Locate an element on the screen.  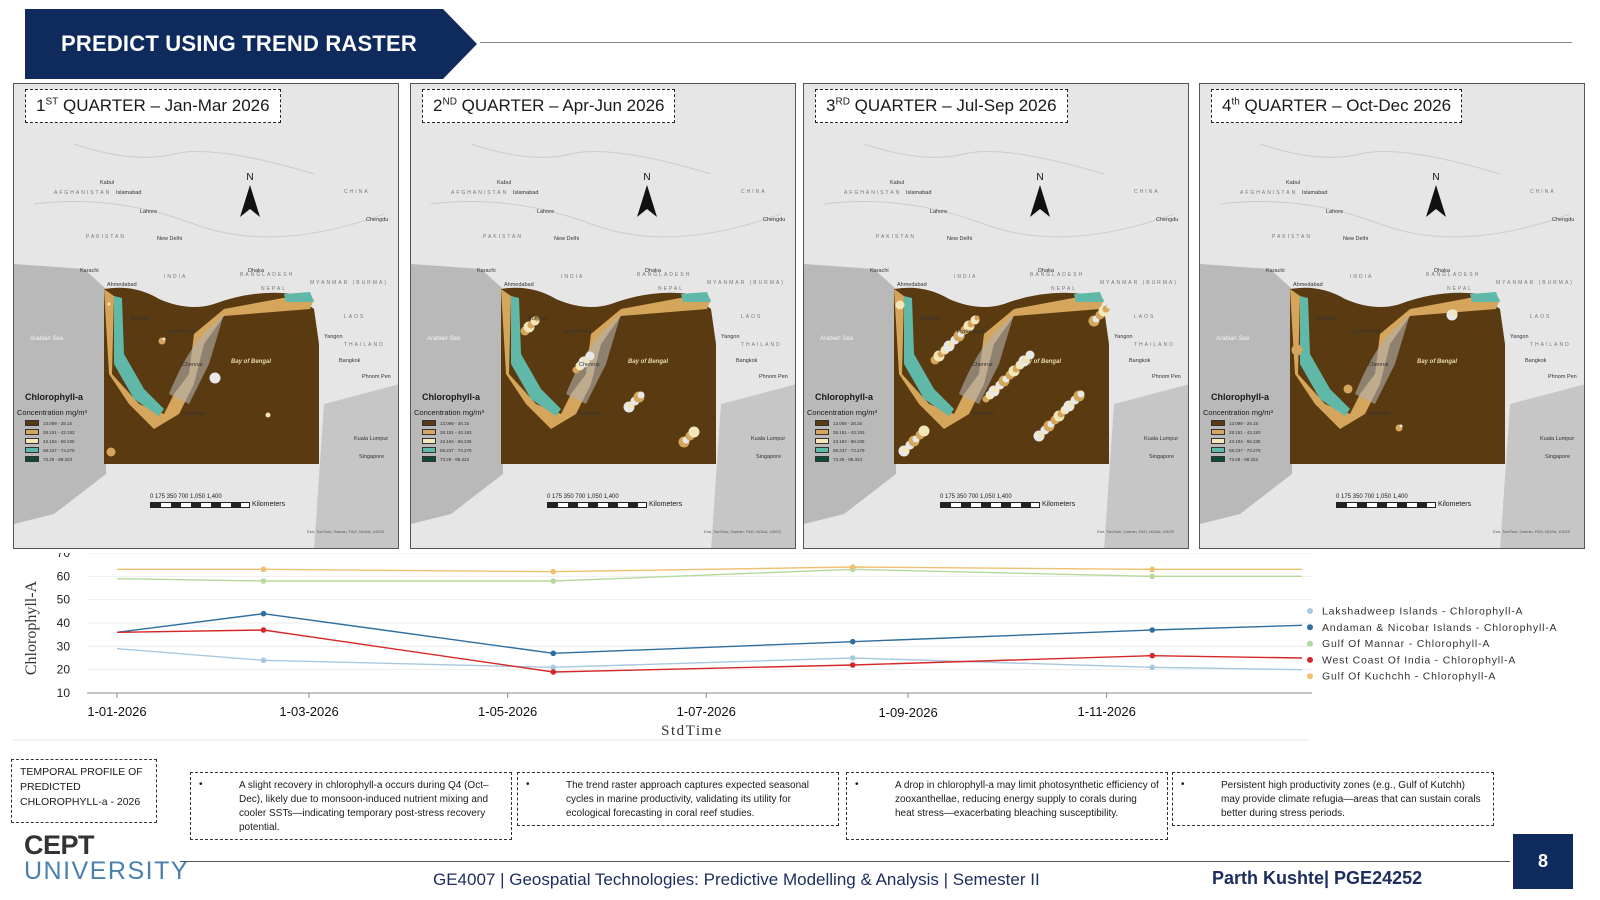
legend-row: 28.151 - 43.193 is located at coordinates (464, 432).